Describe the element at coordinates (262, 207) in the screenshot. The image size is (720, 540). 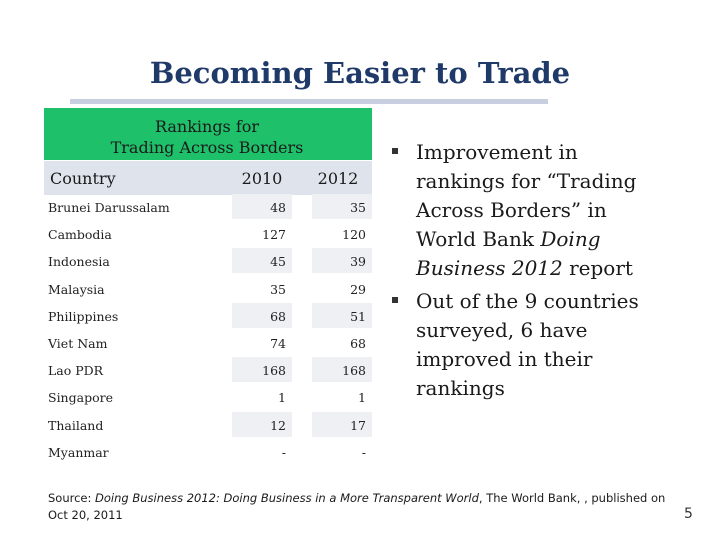
I see `cell-2010: 48` at that location.